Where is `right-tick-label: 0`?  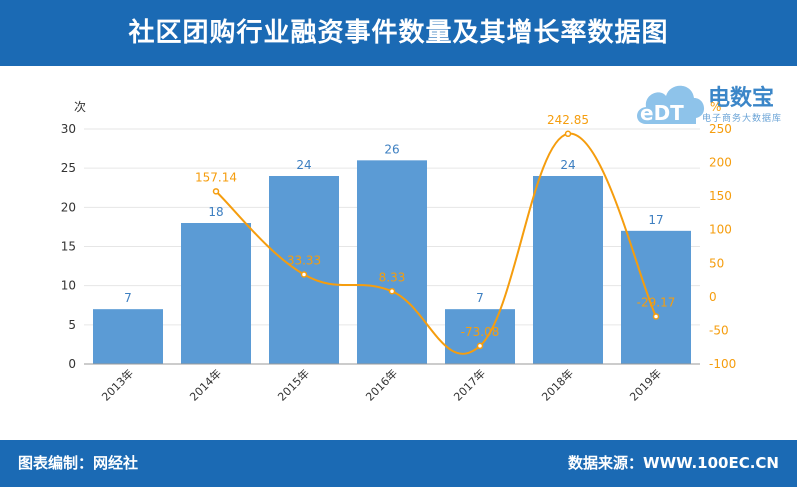 right-tick-label: 0 is located at coordinates (713, 297).